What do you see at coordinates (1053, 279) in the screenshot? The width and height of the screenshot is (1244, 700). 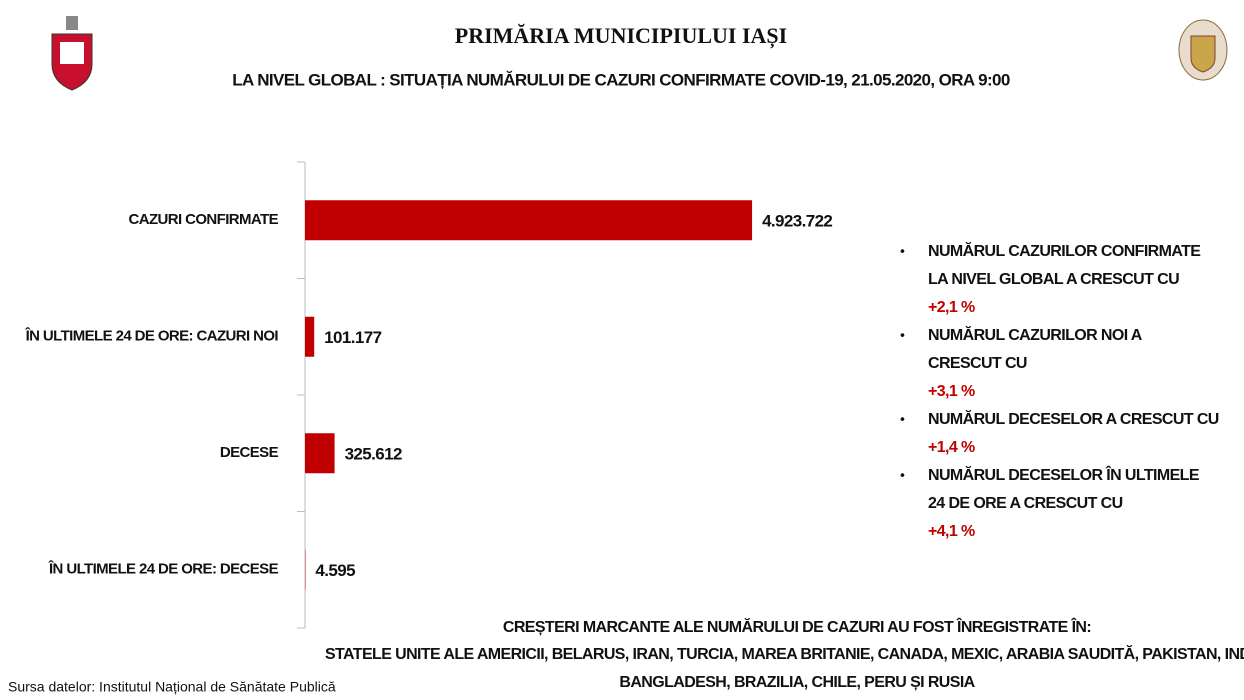 I see `note-text: LA NIVEL GLOBAL A CRESCUT CU` at bounding box center [1053, 279].